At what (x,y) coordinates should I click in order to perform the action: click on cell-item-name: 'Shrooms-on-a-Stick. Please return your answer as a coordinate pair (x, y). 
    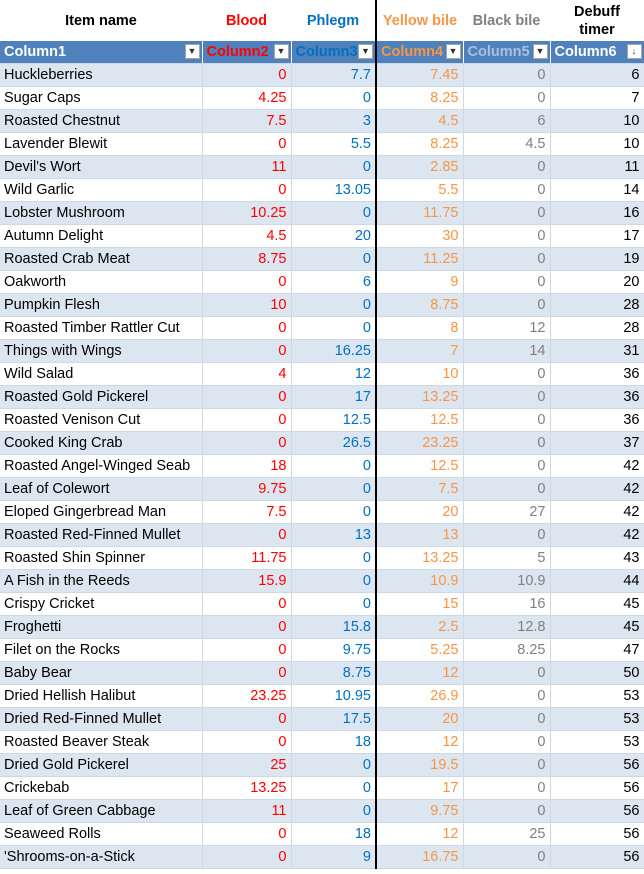
    Looking at the image, I should click on (101, 857).